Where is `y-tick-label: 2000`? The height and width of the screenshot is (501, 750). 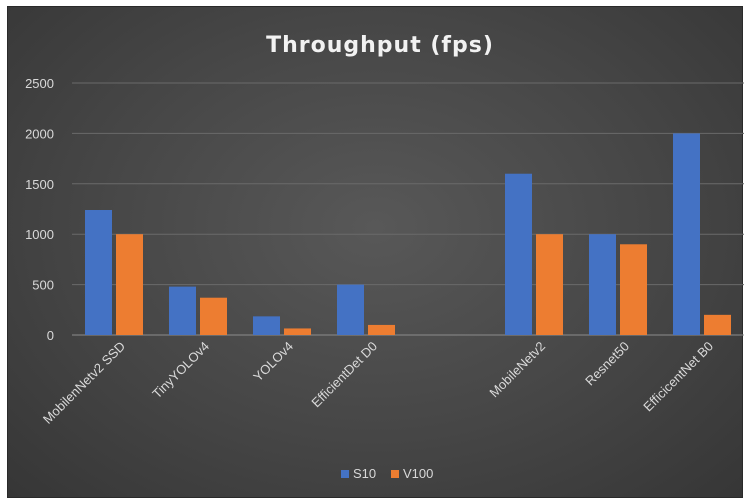
y-tick-label: 2000 is located at coordinates (39, 133).